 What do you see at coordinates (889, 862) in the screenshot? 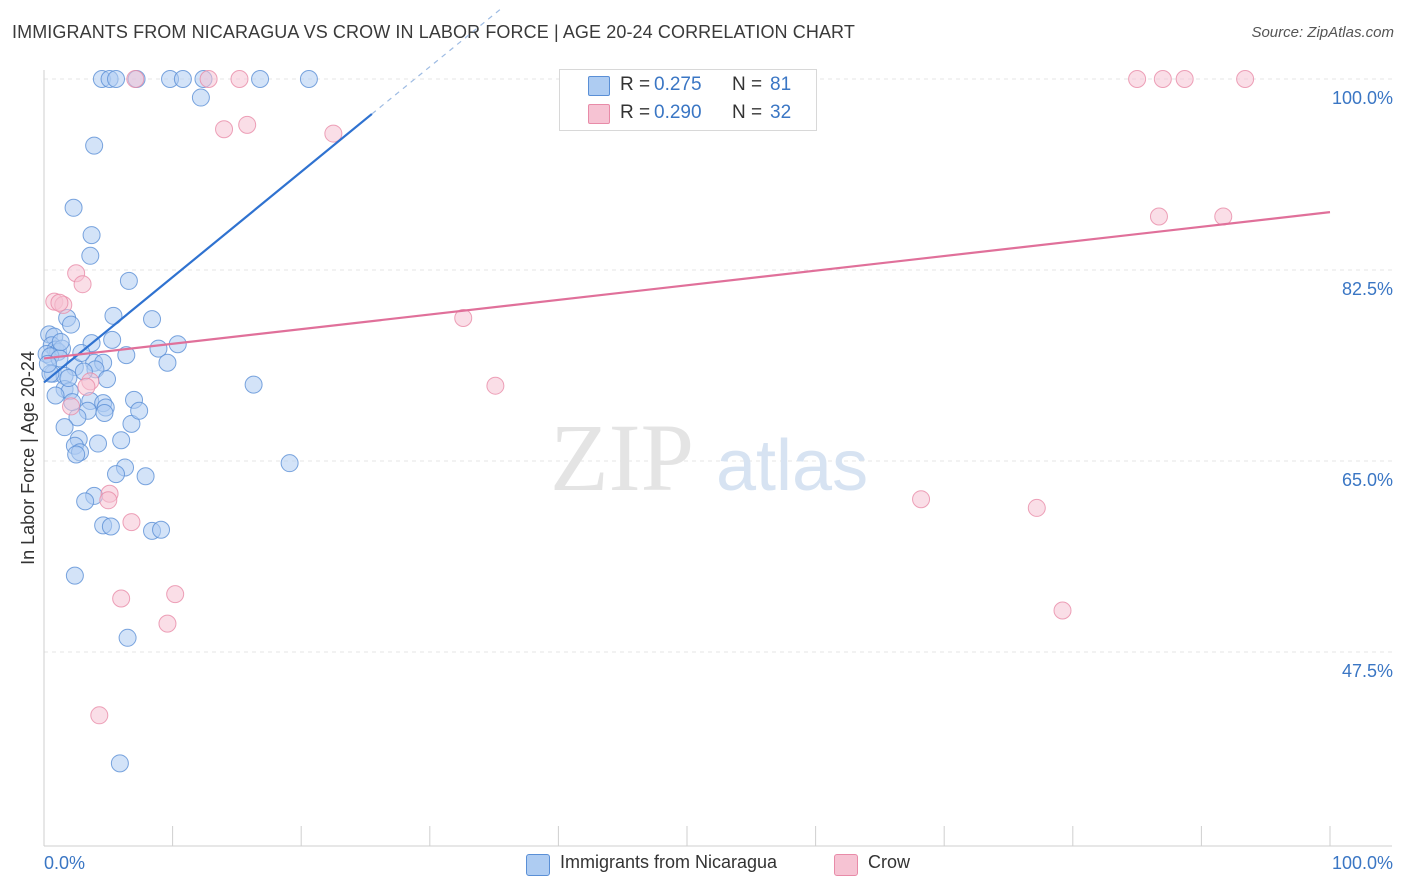
I see `legend-label-crow: Crow` at bounding box center [889, 862].